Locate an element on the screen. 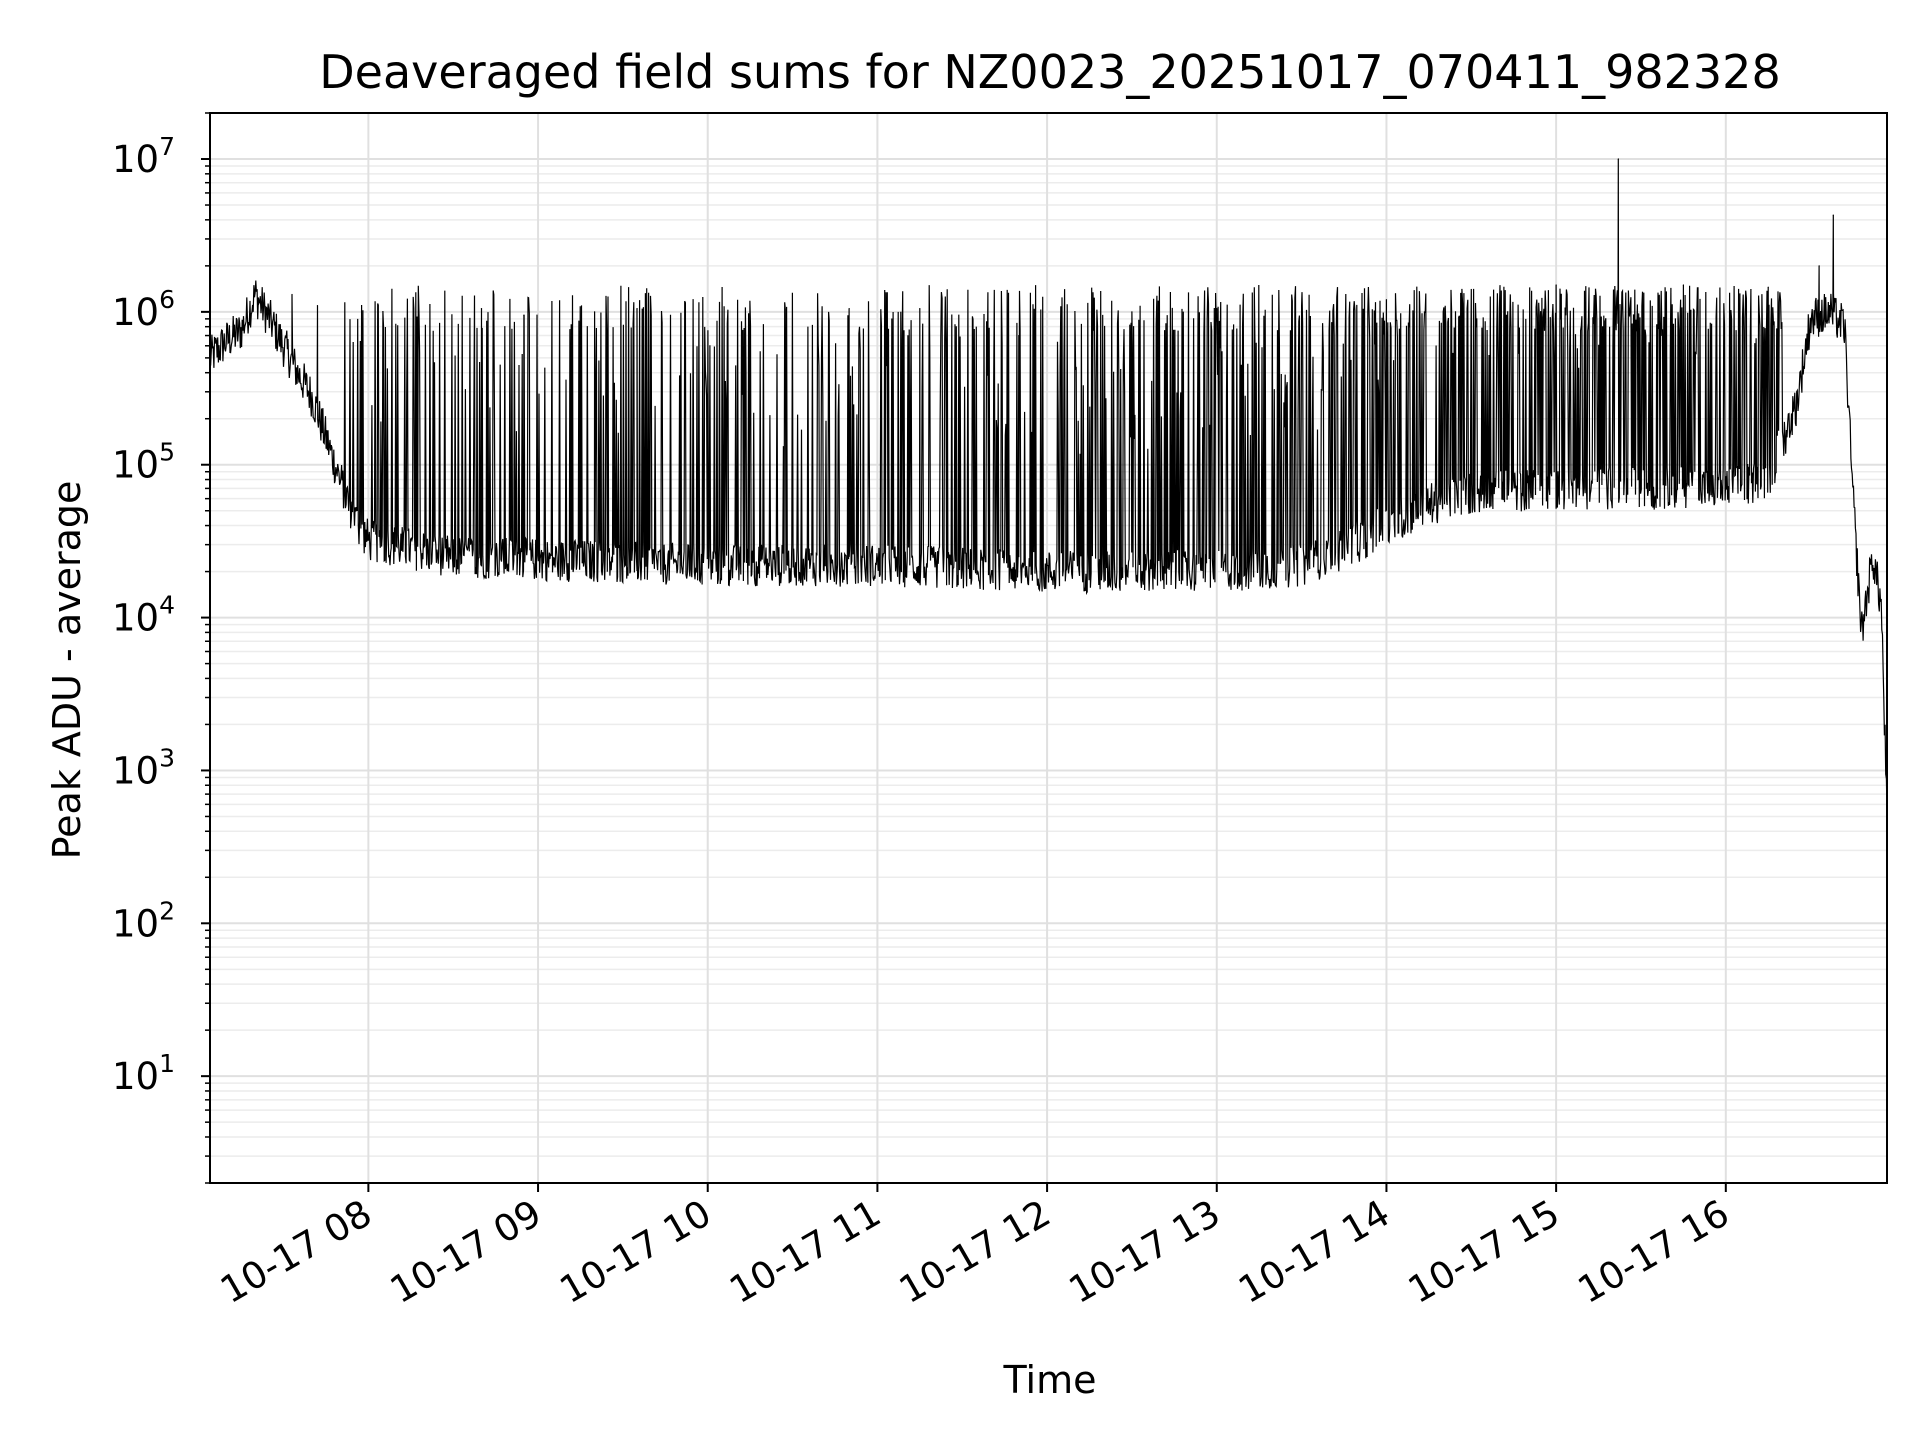 The image size is (1920, 1440). y-tick-label: 10³ is located at coordinates (143, 767).